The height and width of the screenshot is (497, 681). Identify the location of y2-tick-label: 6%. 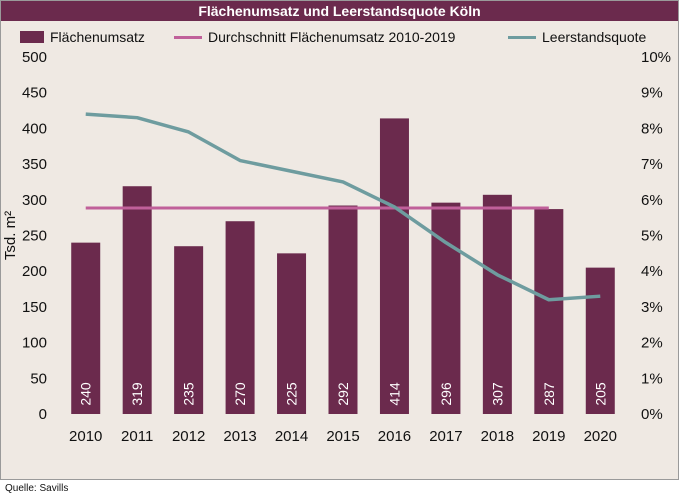
(652, 200).